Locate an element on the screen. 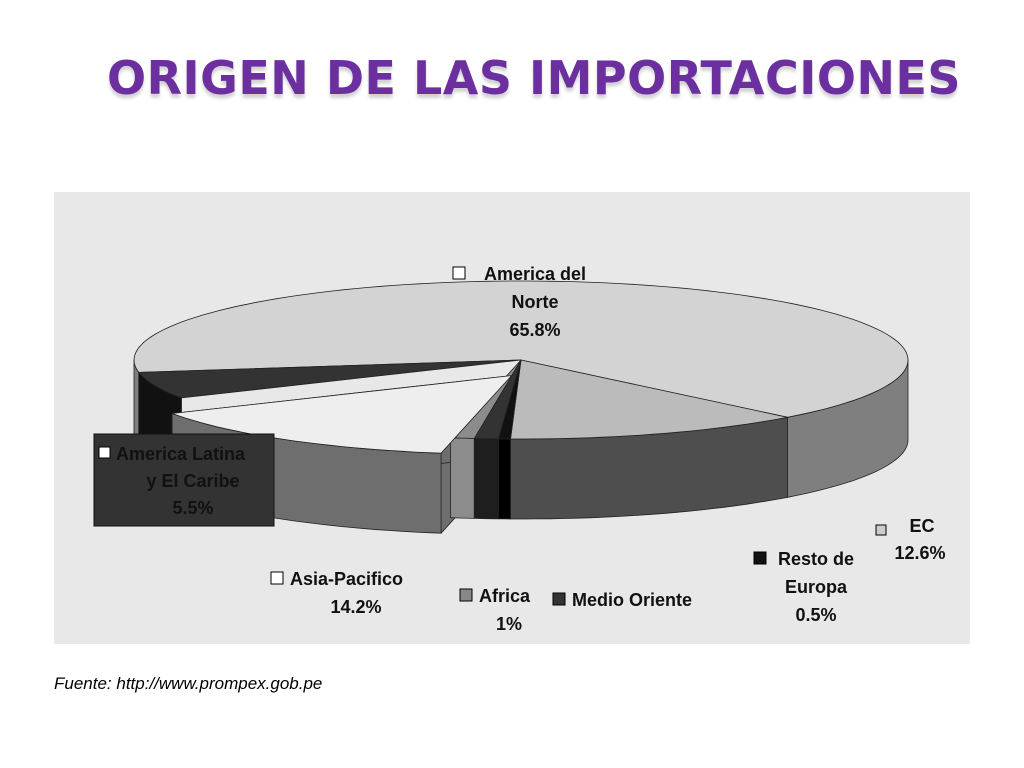 The height and width of the screenshot is (768, 1024). label-value: 5.5% is located at coordinates (192, 508).